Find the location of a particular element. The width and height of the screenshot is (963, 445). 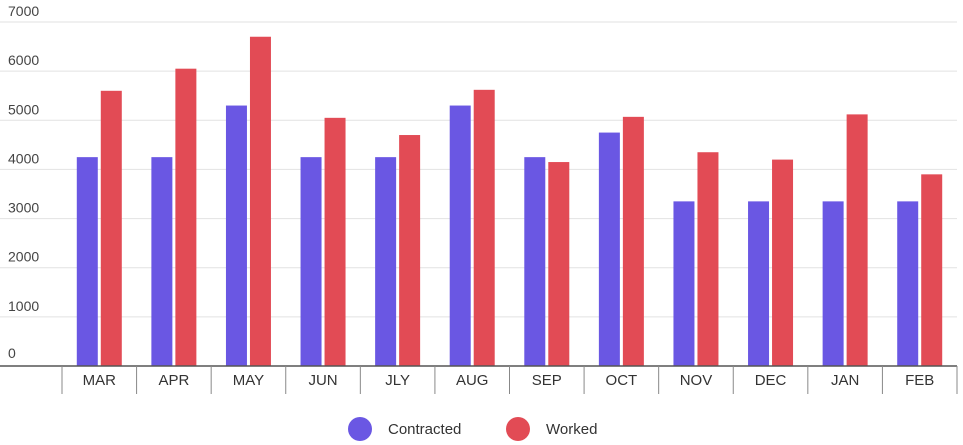

y-tick-label: 3000 is located at coordinates (23, 208).